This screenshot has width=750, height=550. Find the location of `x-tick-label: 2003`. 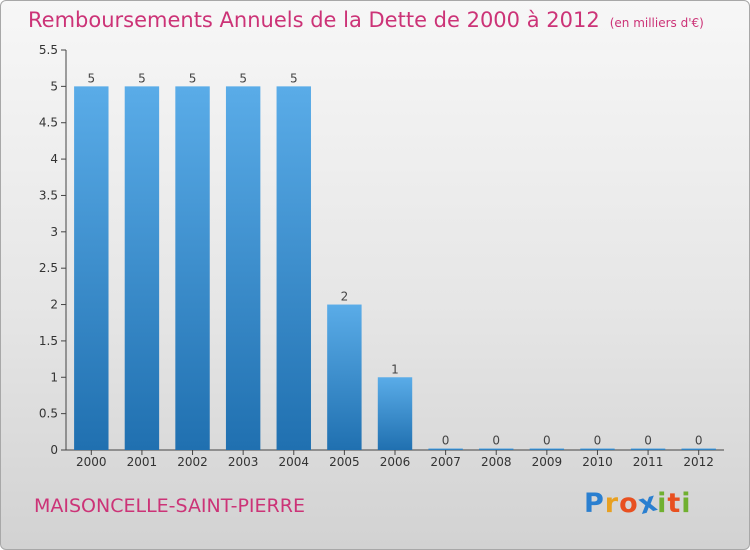

x-tick-label: 2003 is located at coordinates (243, 462).